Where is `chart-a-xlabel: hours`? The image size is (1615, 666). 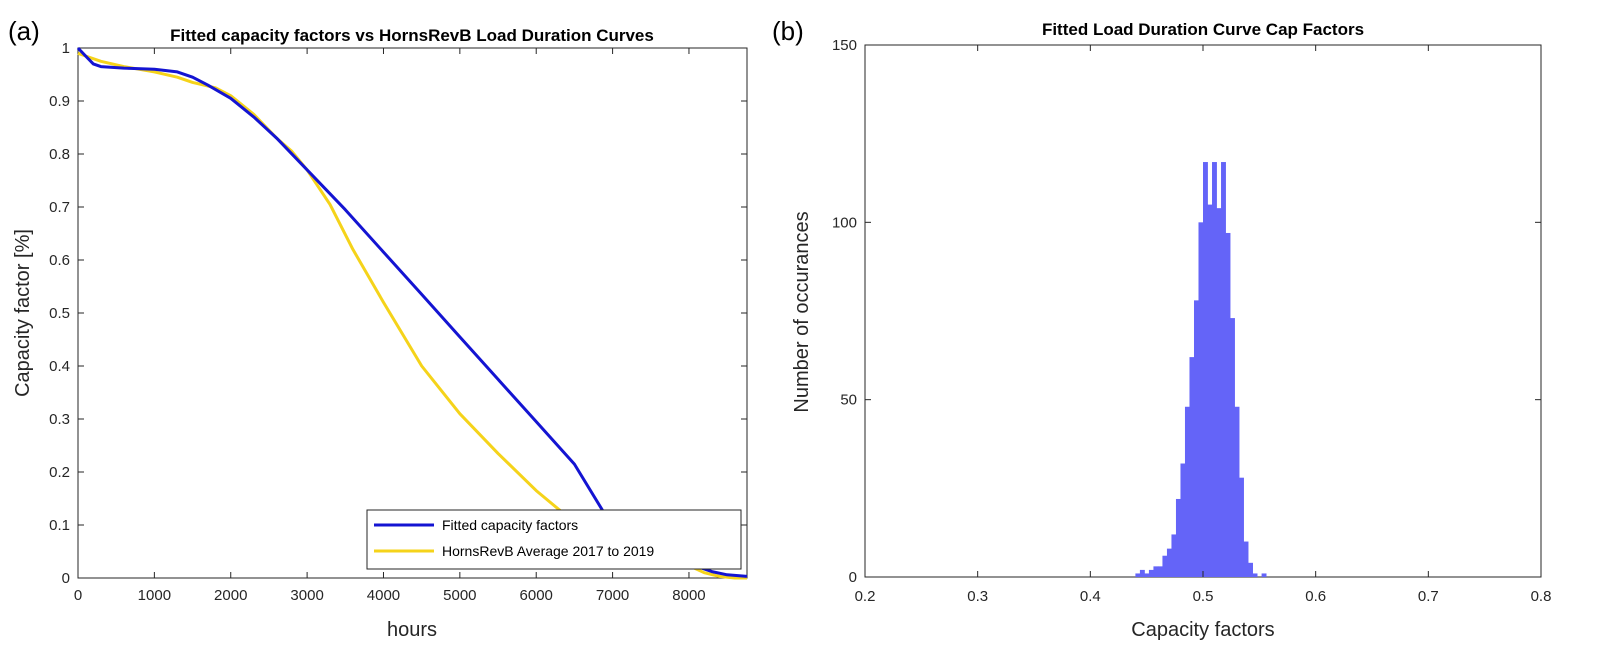
chart-a-xlabel: hours is located at coordinates (412, 630).